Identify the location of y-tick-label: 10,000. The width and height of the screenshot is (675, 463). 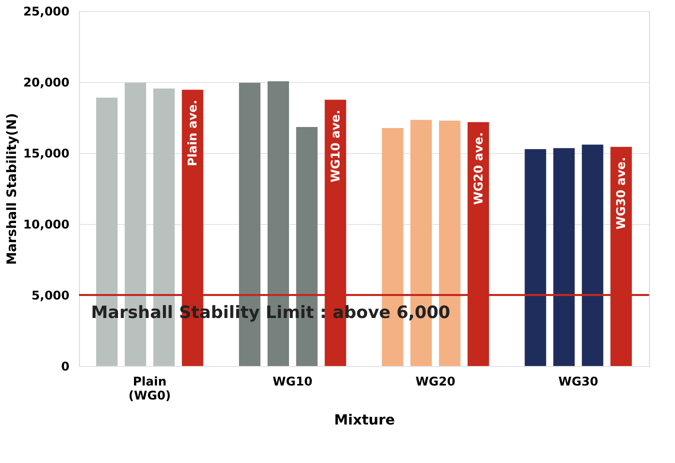
(46, 225).